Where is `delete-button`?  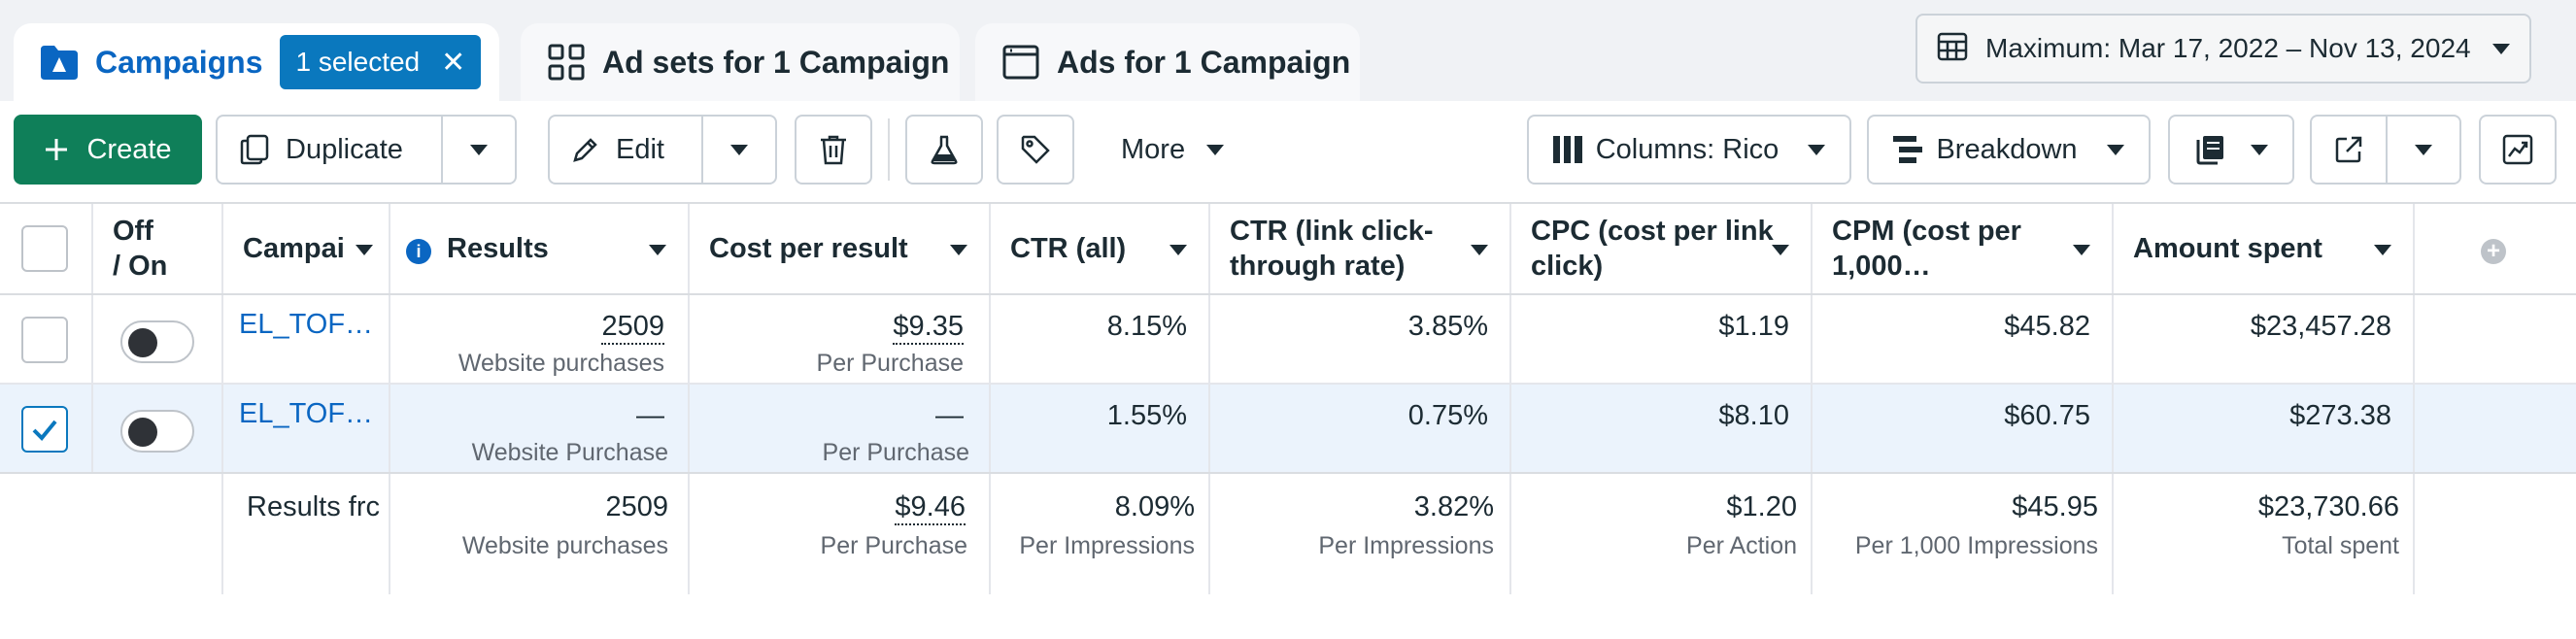
delete-button is located at coordinates (833, 150).